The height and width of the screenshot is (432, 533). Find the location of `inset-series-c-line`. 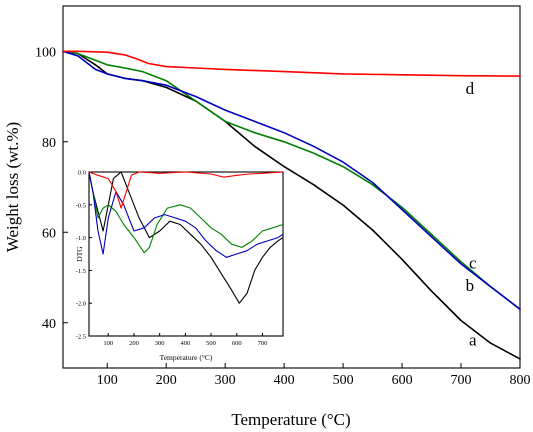

inset-series-c-line is located at coordinates (186, 214).